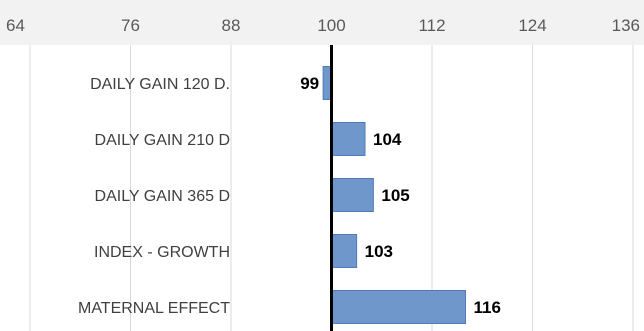 This screenshot has height=331, width=644. Describe the element at coordinates (626, 25) in the screenshot. I see `x-tick-label-136: 136` at that location.